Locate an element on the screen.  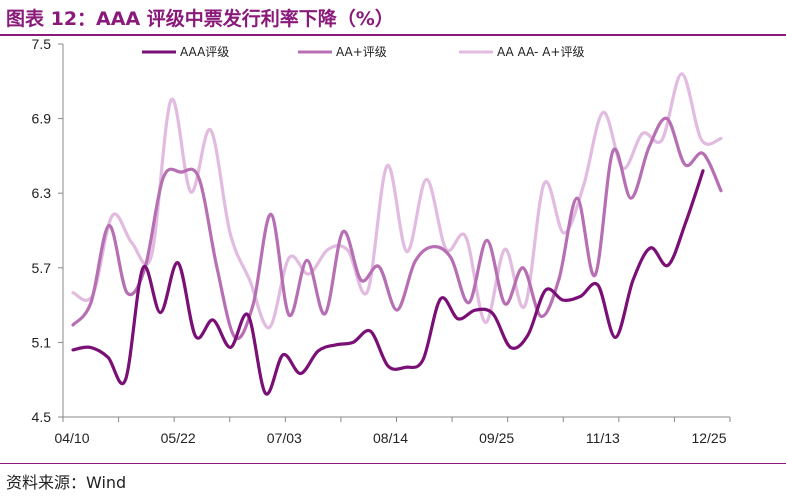
y-tick-label: 5.7 is located at coordinates (42, 268).